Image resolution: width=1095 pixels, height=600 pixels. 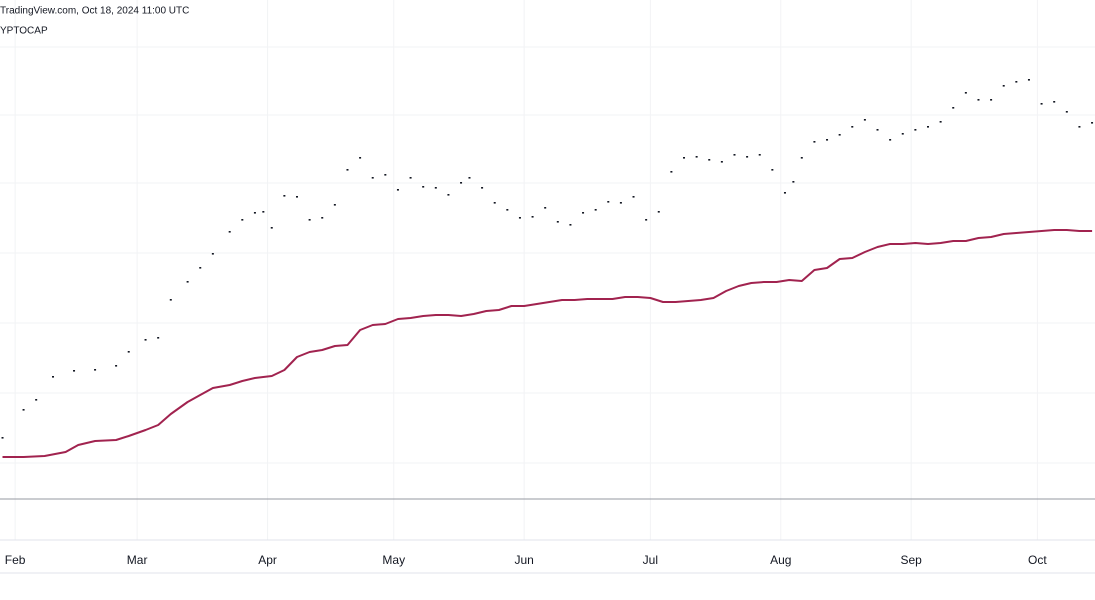 I want to click on x-tick-label: Aug, so click(x=780, y=560).